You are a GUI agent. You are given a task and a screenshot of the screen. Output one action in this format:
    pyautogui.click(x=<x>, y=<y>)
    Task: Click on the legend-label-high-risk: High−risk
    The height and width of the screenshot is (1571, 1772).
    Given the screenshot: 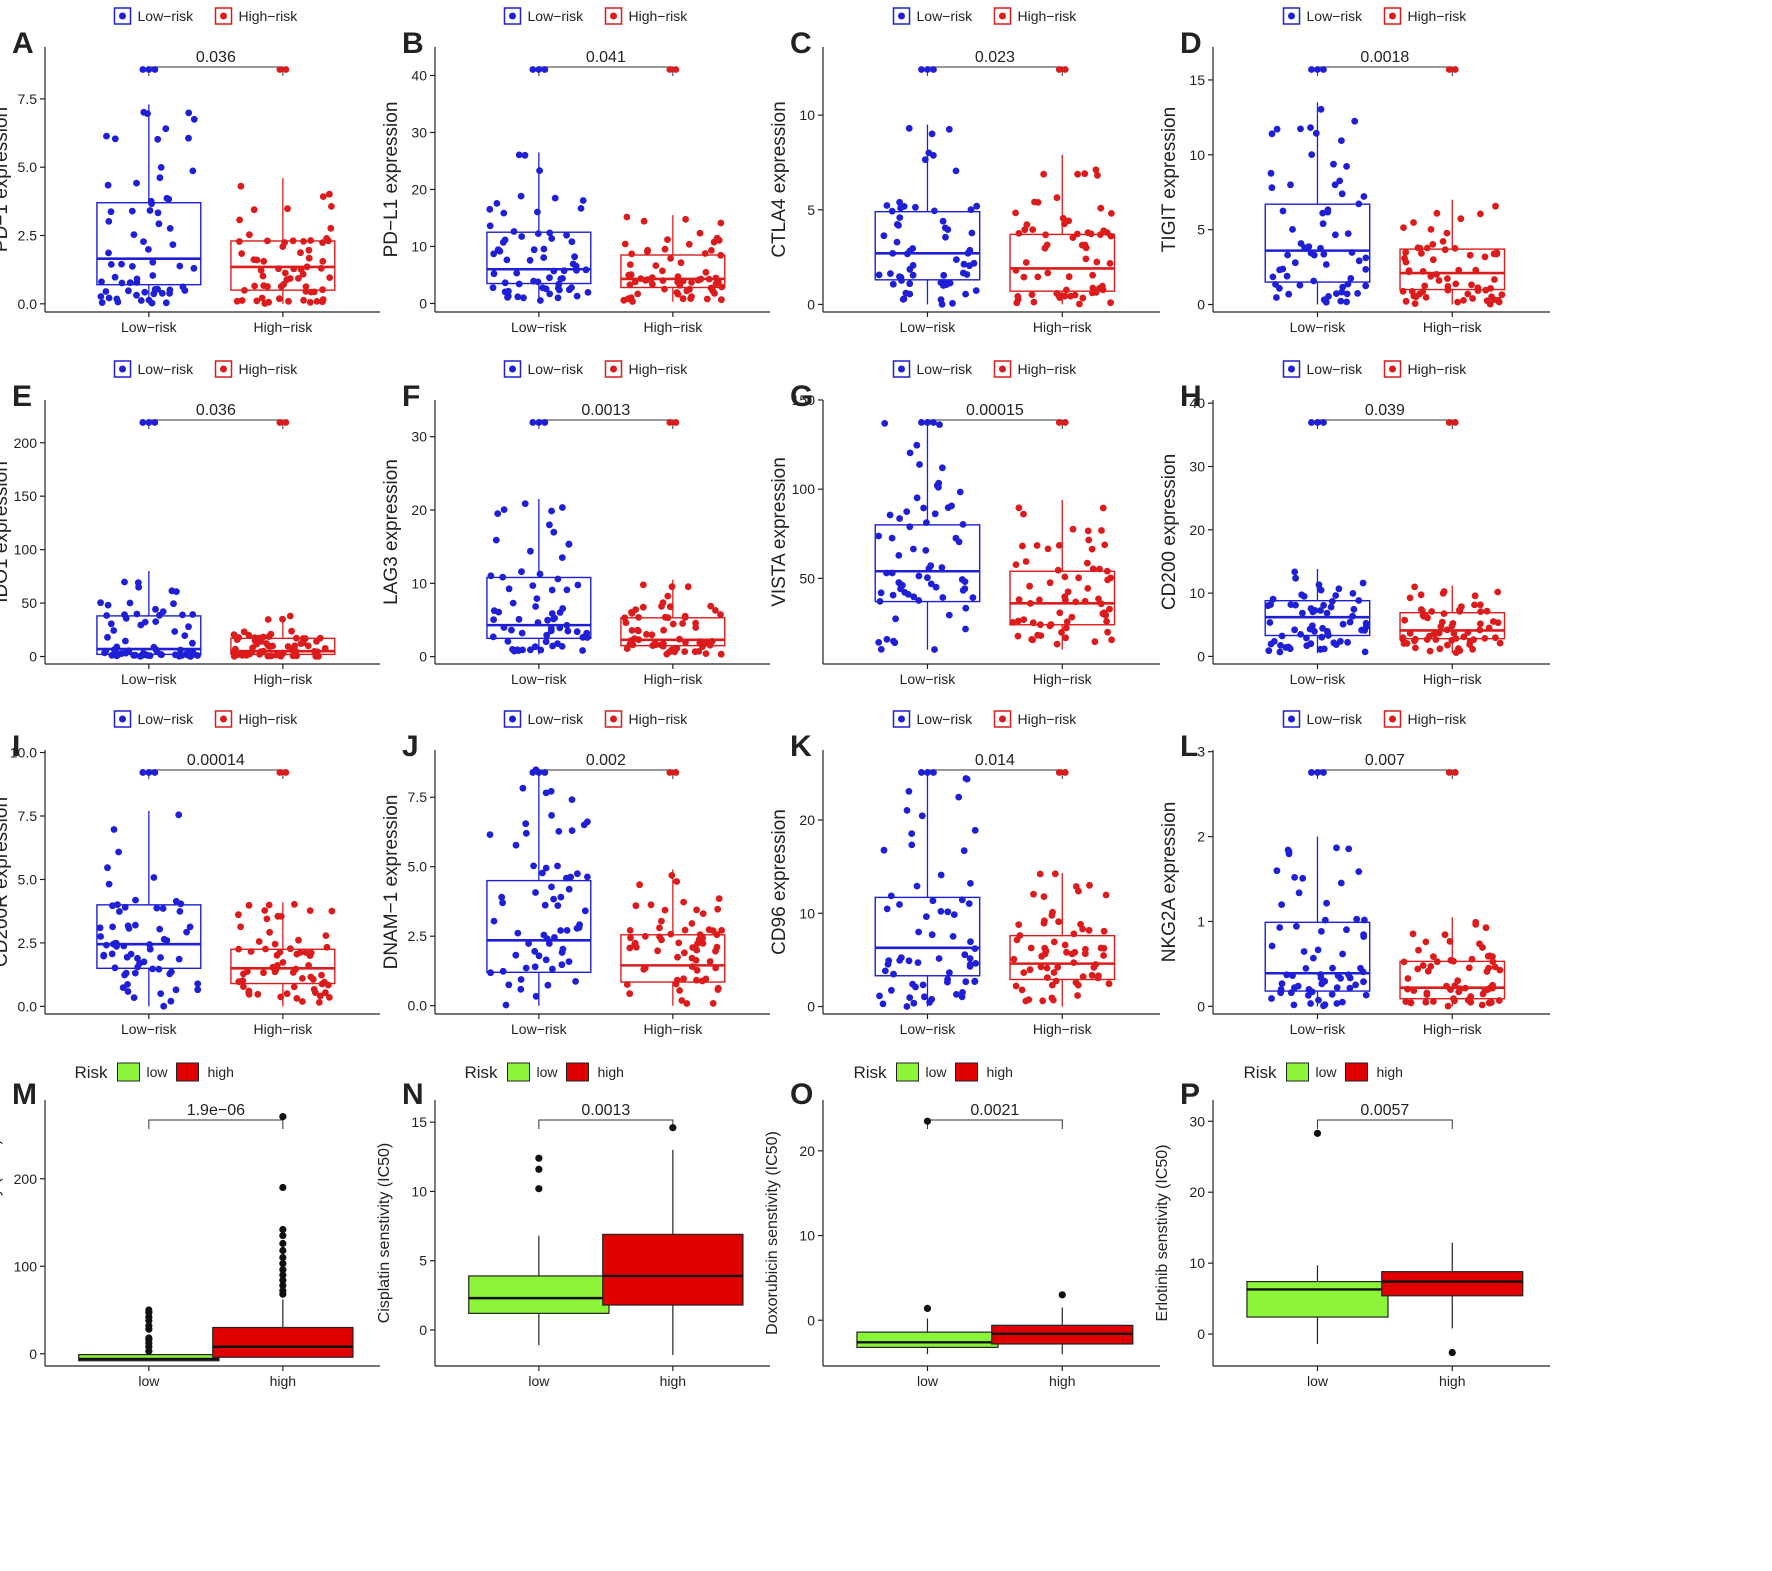 What is the action you would take?
    pyautogui.click(x=1438, y=719)
    